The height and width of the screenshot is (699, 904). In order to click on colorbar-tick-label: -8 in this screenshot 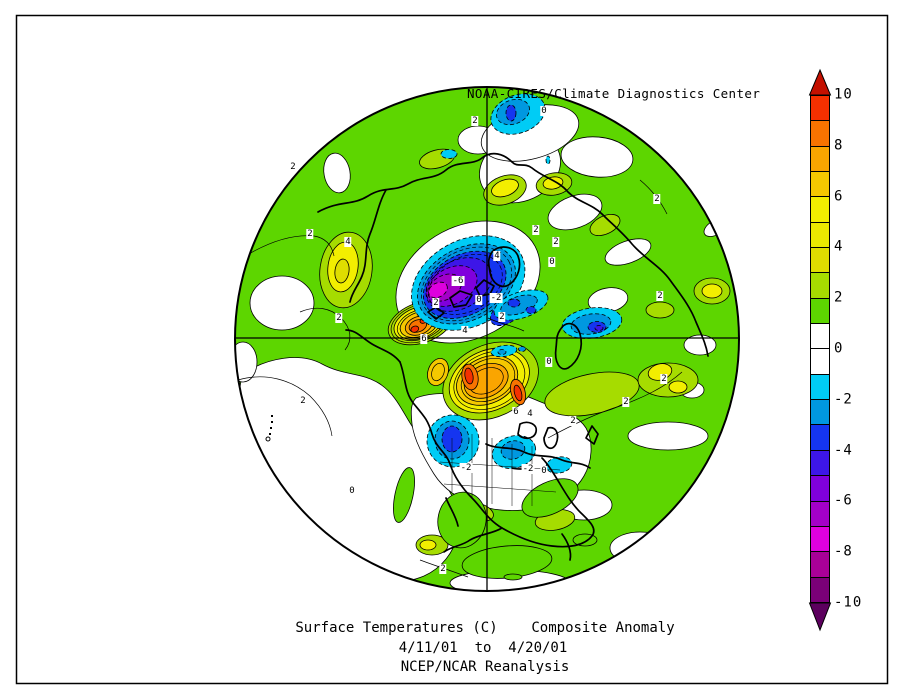, I will do `click(843, 551)`.